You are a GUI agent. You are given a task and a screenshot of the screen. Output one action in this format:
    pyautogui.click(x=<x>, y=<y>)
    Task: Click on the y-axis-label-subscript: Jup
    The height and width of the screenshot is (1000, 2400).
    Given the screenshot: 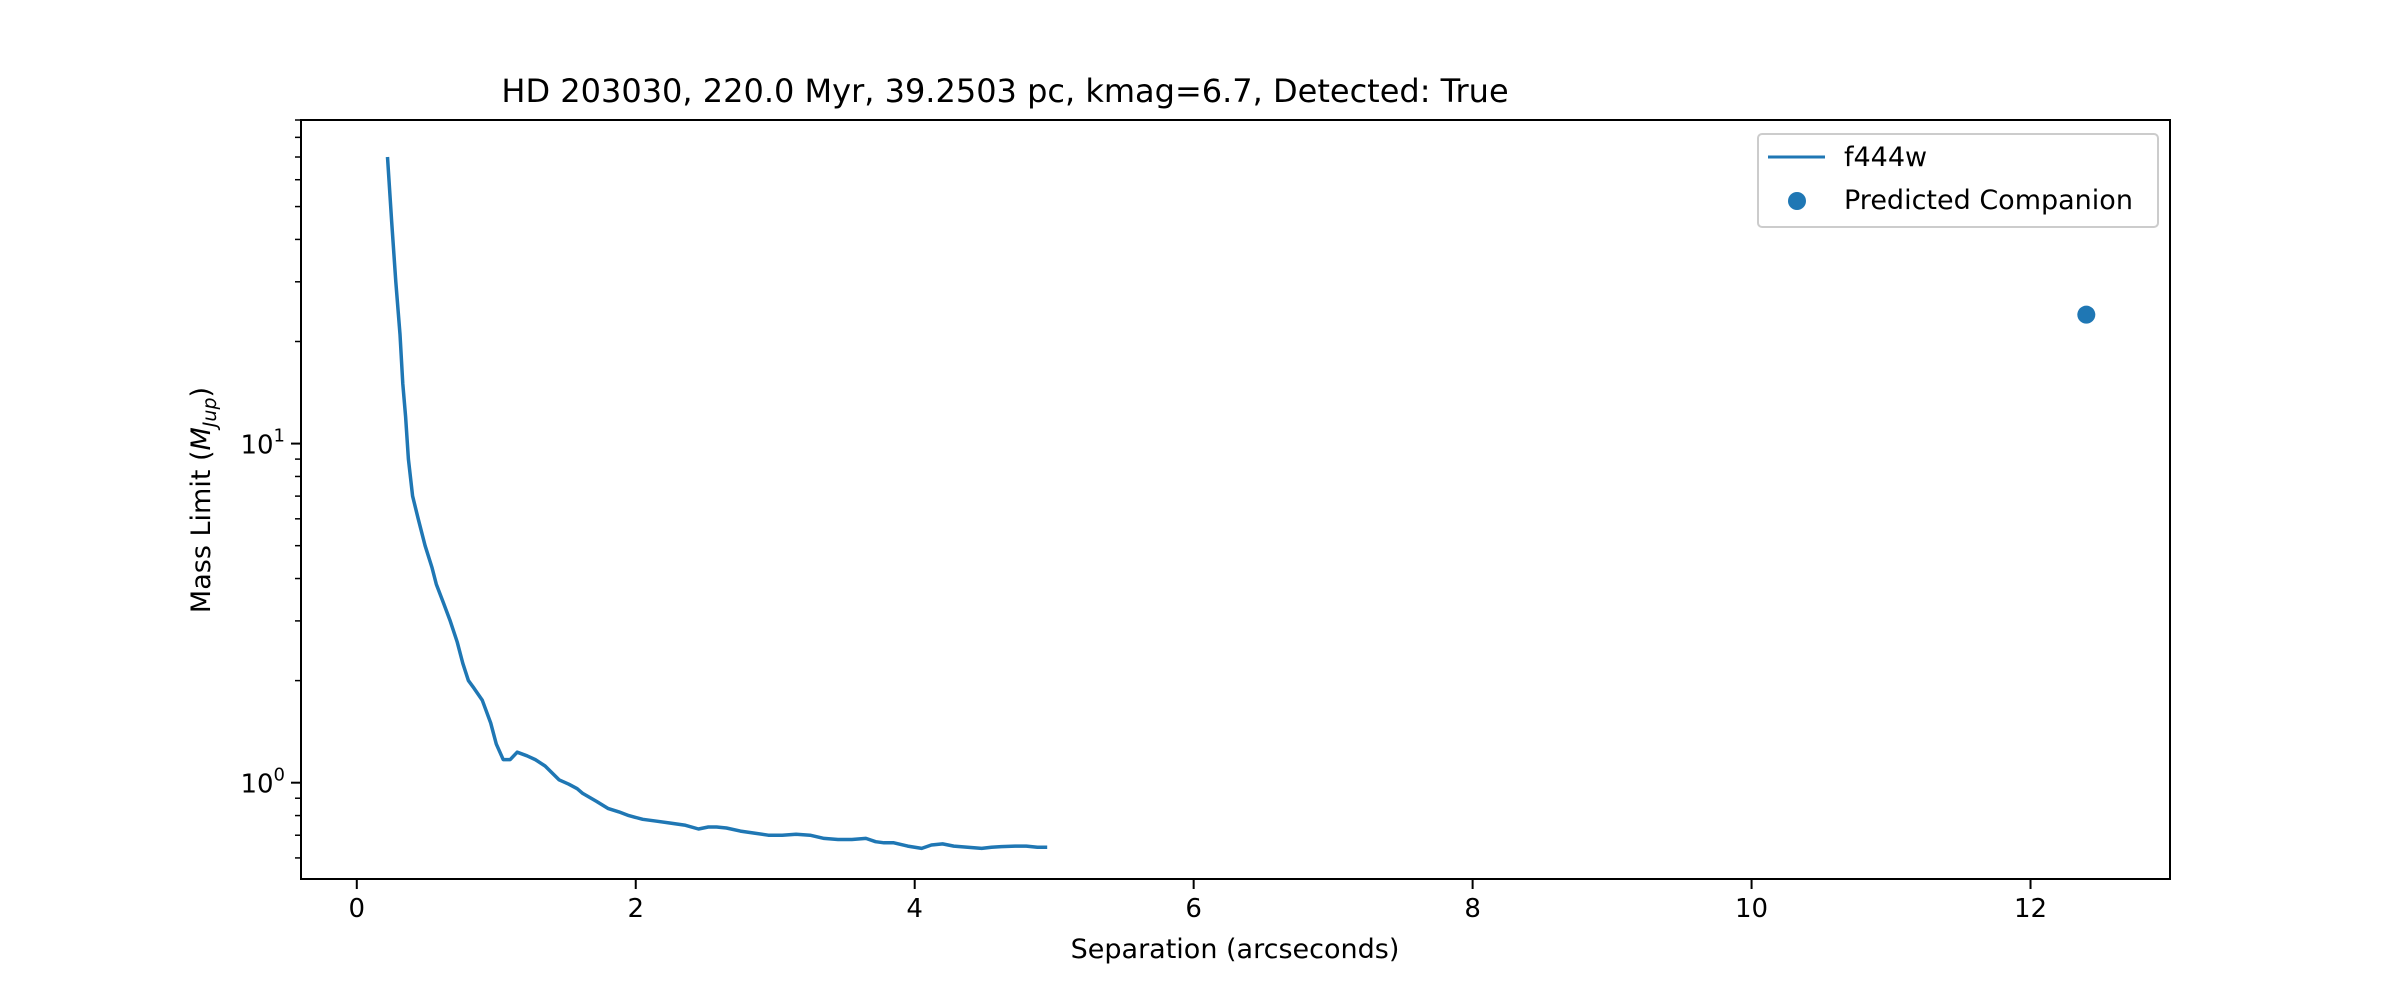 What is the action you would take?
    pyautogui.click(x=210, y=414)
    